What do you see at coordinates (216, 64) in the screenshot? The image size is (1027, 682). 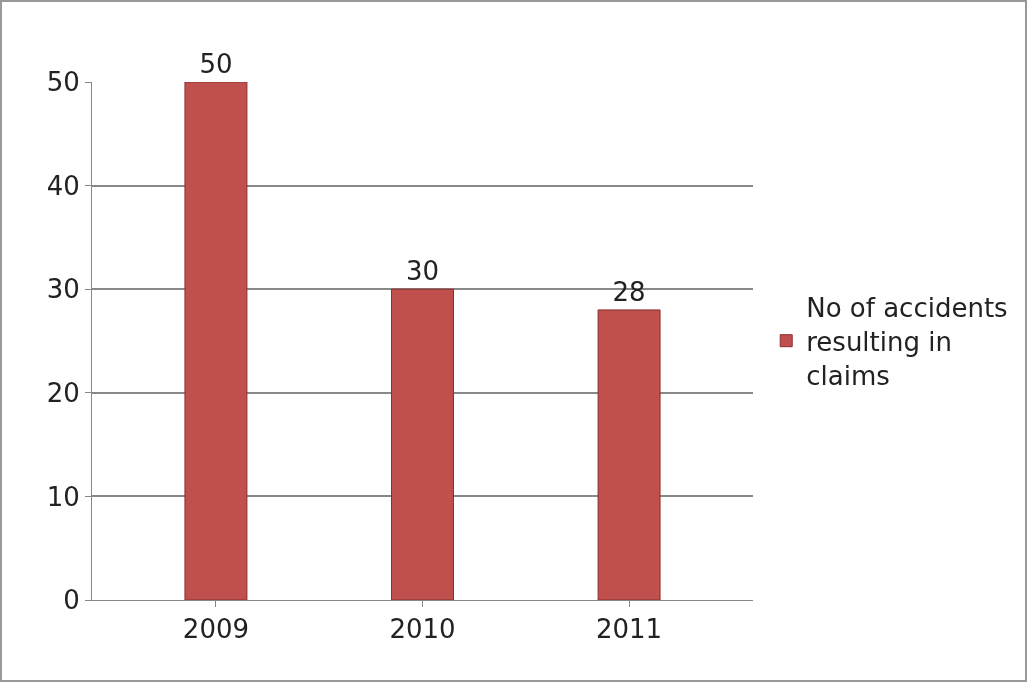 I see `data-label: 50` at bounding box center [216, 64].